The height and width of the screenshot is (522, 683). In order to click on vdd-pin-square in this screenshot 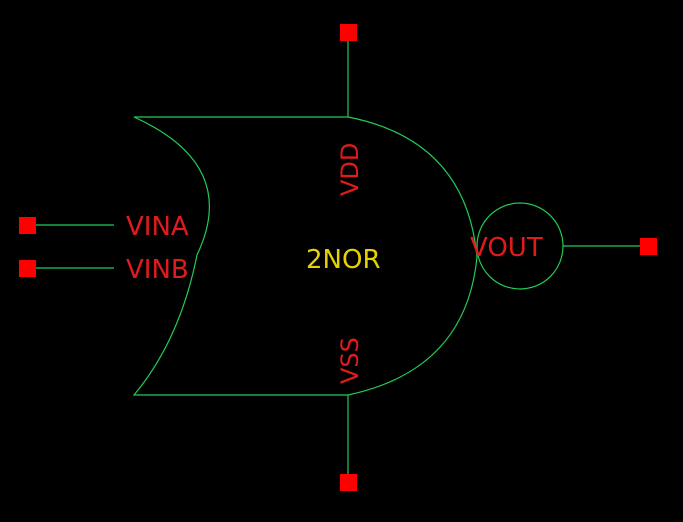, I will do `click(348, 32)`.